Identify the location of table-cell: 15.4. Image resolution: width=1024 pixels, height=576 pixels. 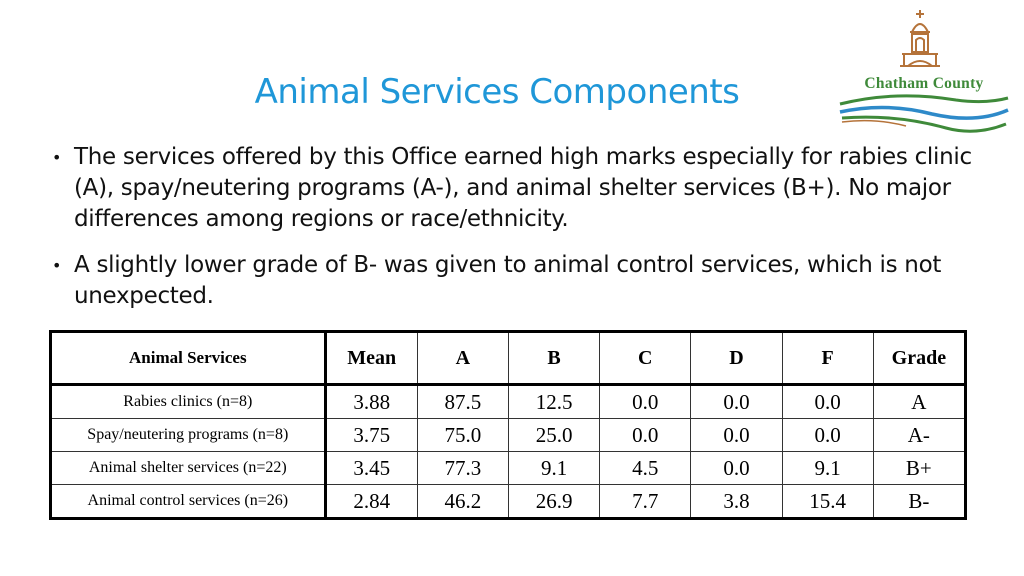
(827, 501).